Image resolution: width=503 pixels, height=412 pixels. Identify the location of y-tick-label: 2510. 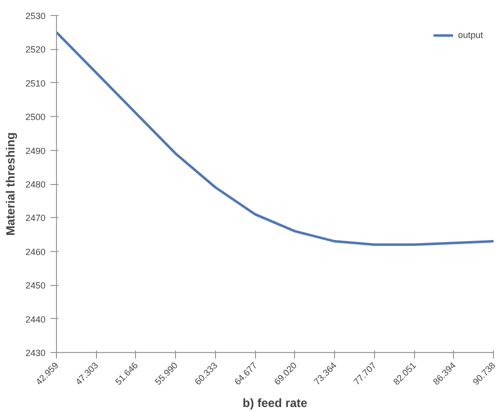
(35, 83).